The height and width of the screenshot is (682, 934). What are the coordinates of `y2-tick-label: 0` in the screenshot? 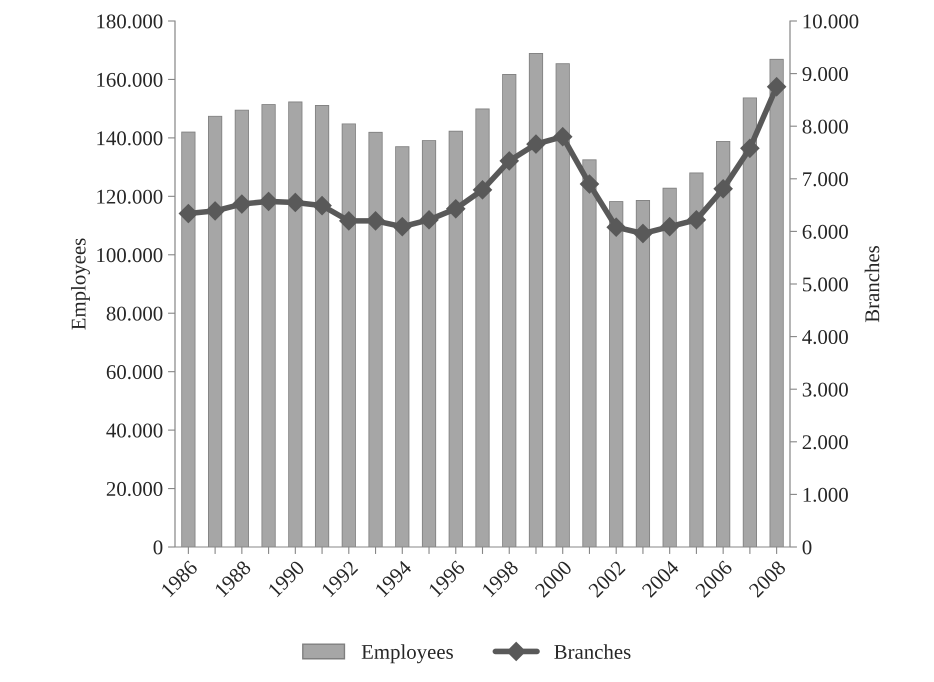 It's located at (807, 547).